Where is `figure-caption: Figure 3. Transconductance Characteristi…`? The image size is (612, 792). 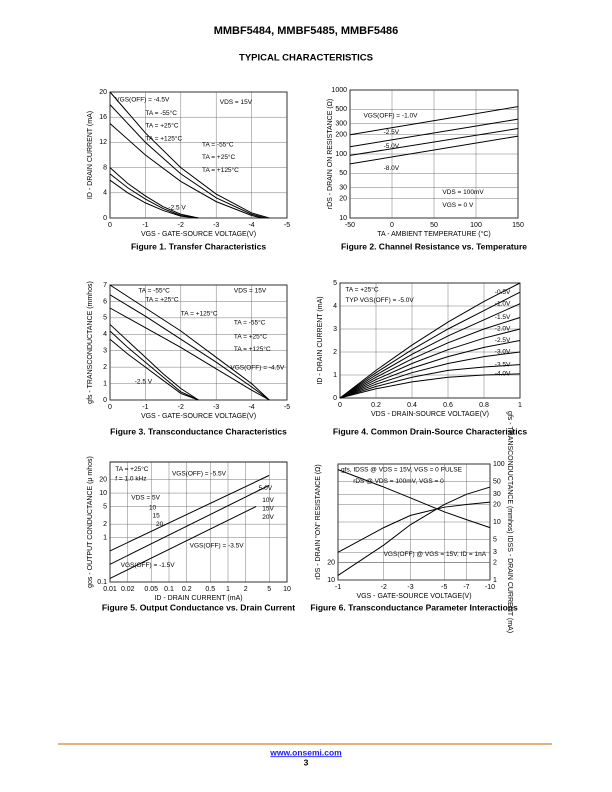 figure-caption: Figure 3. Transconductance Characteristi… is located at coordinates (198, 431).